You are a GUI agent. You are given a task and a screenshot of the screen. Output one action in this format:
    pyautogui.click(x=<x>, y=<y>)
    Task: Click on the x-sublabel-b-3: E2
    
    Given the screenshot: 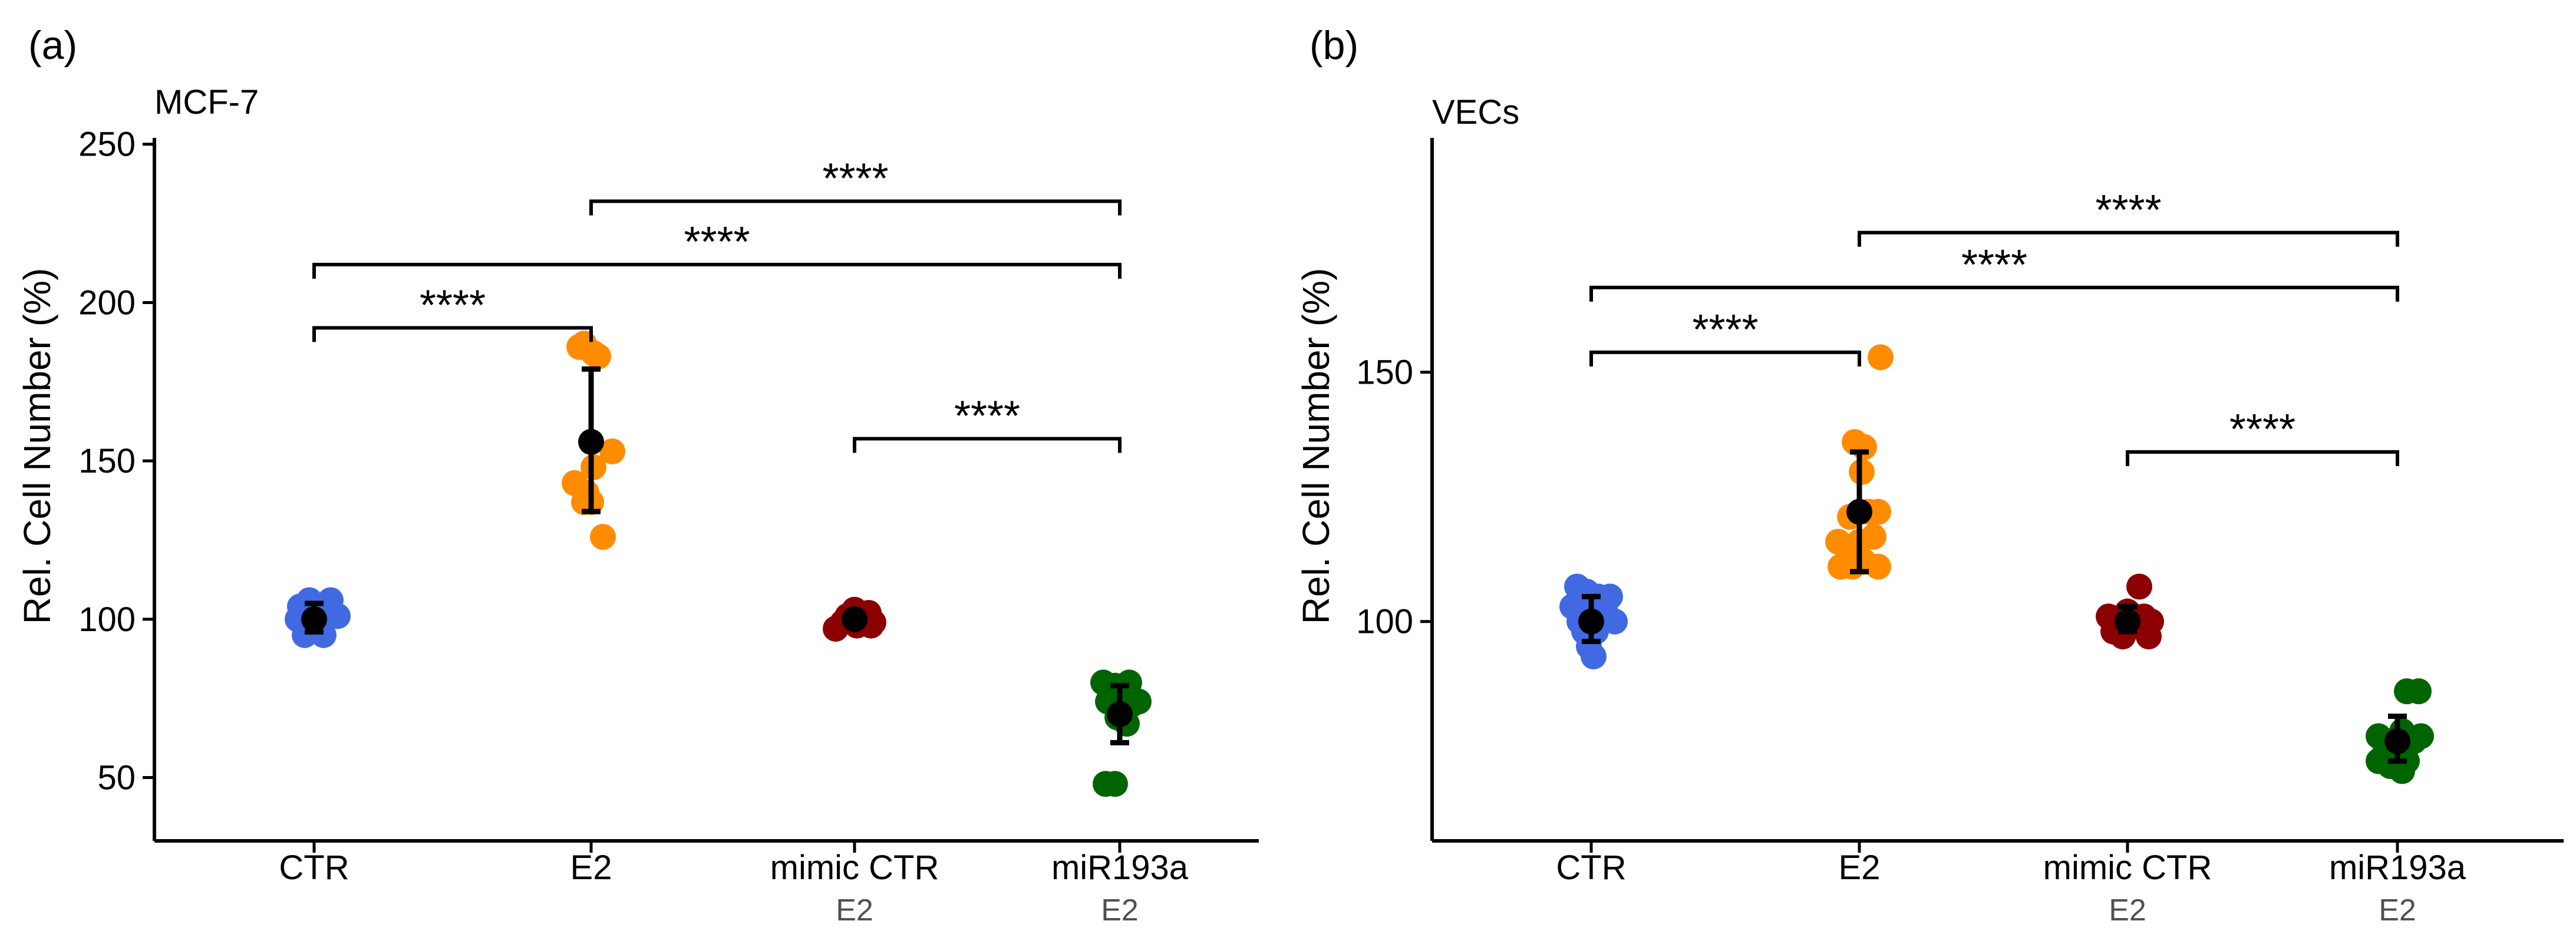 What is the action you would take?
    pyautogui.click(x=2398, y=911)
    